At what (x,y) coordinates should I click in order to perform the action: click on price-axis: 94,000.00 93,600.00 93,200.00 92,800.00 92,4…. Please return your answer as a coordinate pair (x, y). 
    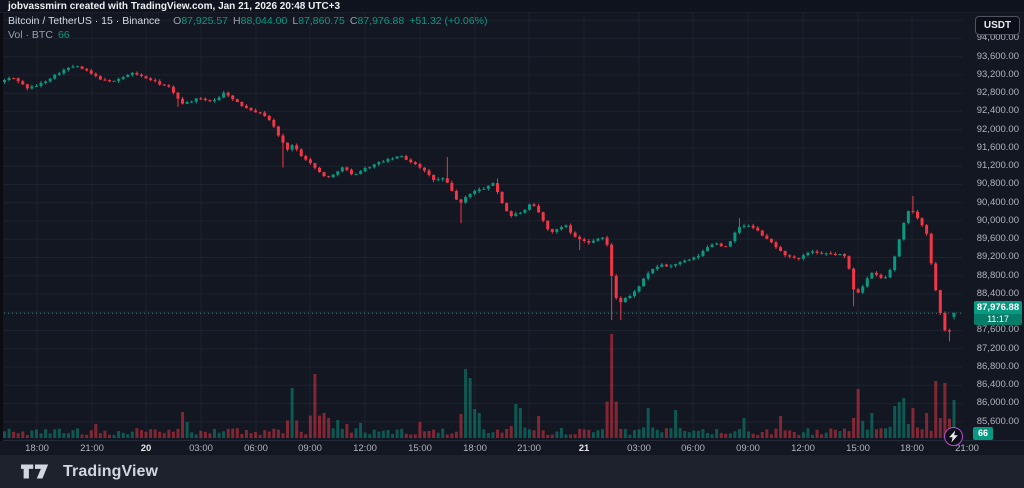
    Looking at the image, I should click on (993, 226).